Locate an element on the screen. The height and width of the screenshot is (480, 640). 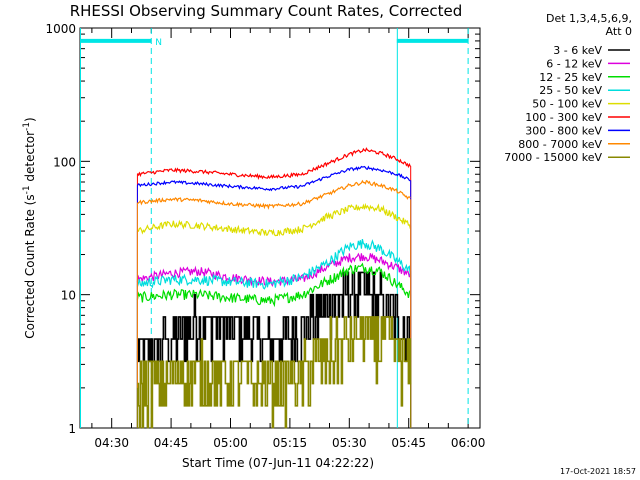
series-line-3to6keV is located at coordinates (274, 317).